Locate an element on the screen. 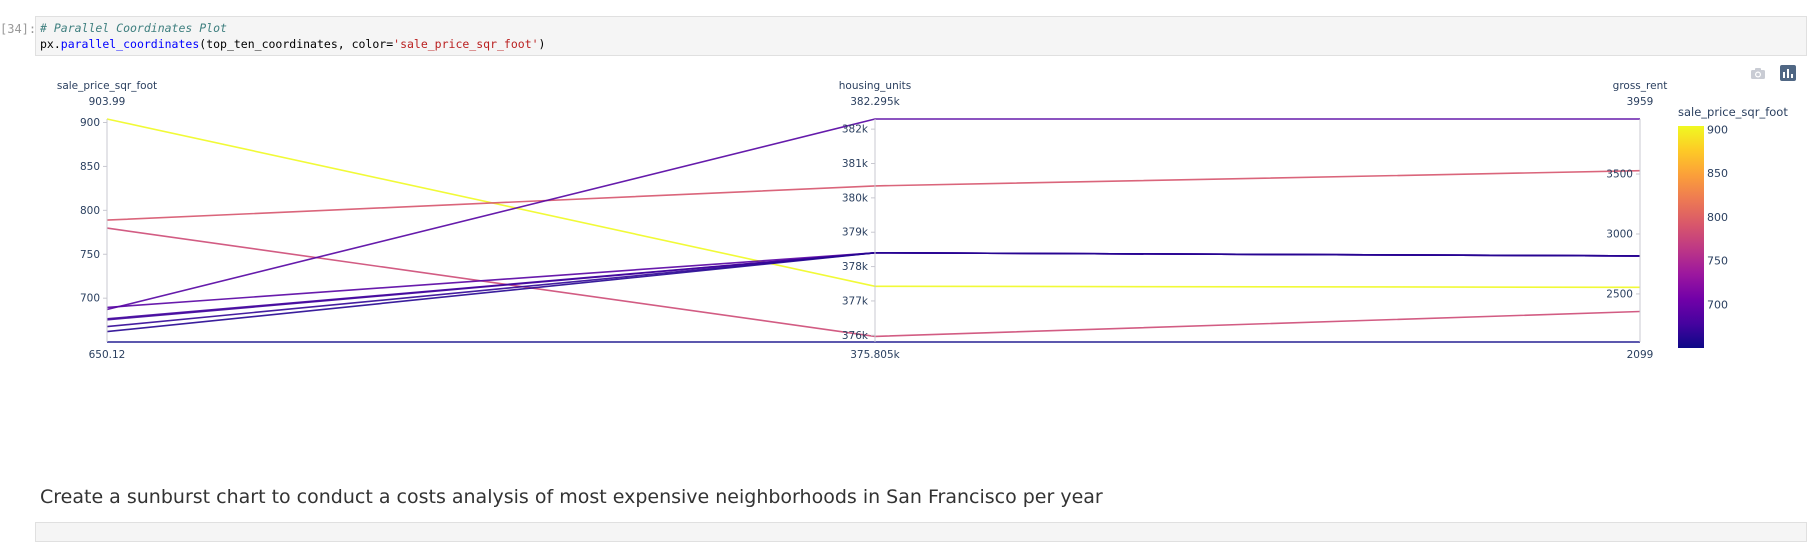  code-comment: # Parallel Coordinates Plot is located at coordinates (133, 28).